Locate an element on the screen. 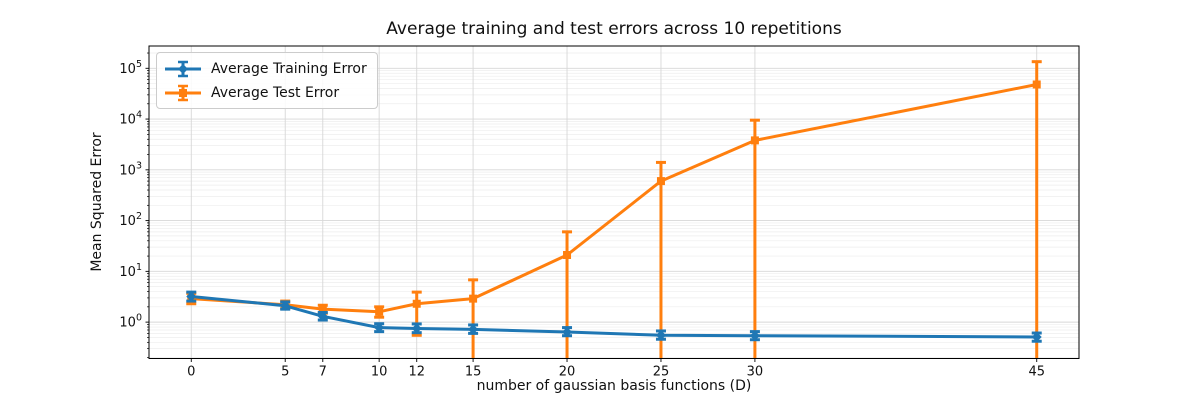 The image size is (1200, 400). y-tick-label: 10² is located at coordinates (130, 220).